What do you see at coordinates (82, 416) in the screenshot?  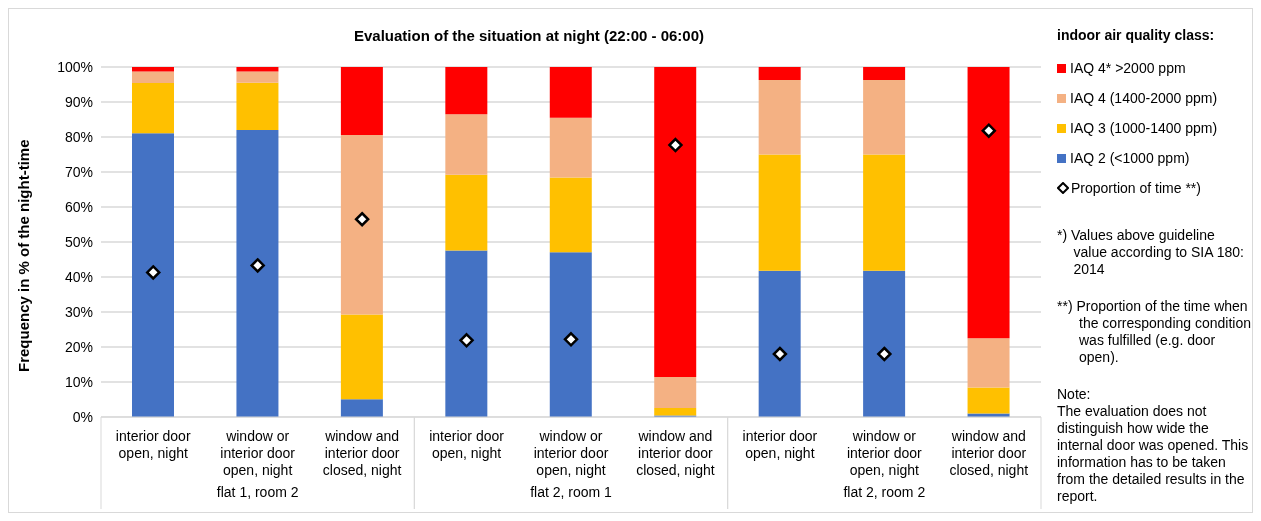 I see `y-tick-label: 0%` at bounding box center [82, 416].